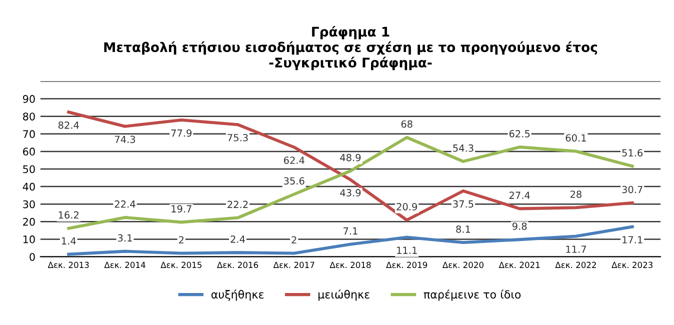 Image resolution: width=674 pixels, height=325 pixels. I want to click on x-tick-label: Δεκ. 2019, so click(407, 265).